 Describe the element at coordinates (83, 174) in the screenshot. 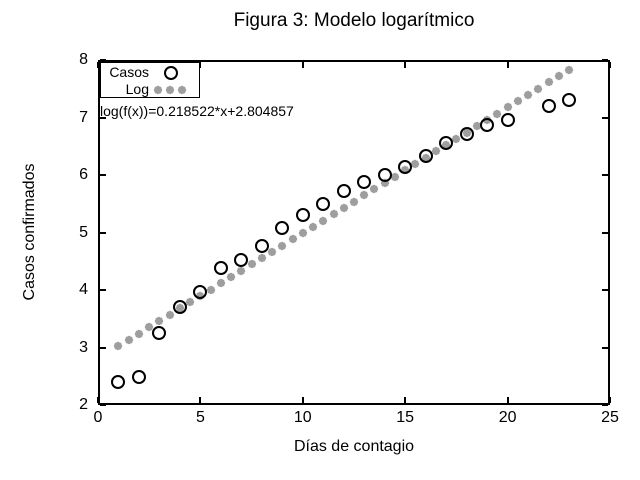

I see `y-tick-label: 6` at that location.